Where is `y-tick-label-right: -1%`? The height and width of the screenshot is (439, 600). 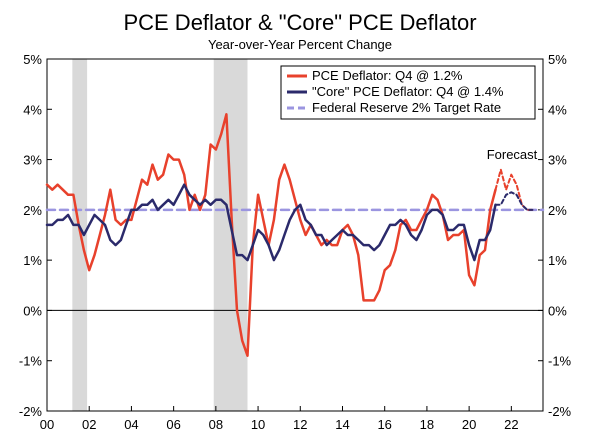
y-tick-label-right: -1% is located at coordinates (560, 361).